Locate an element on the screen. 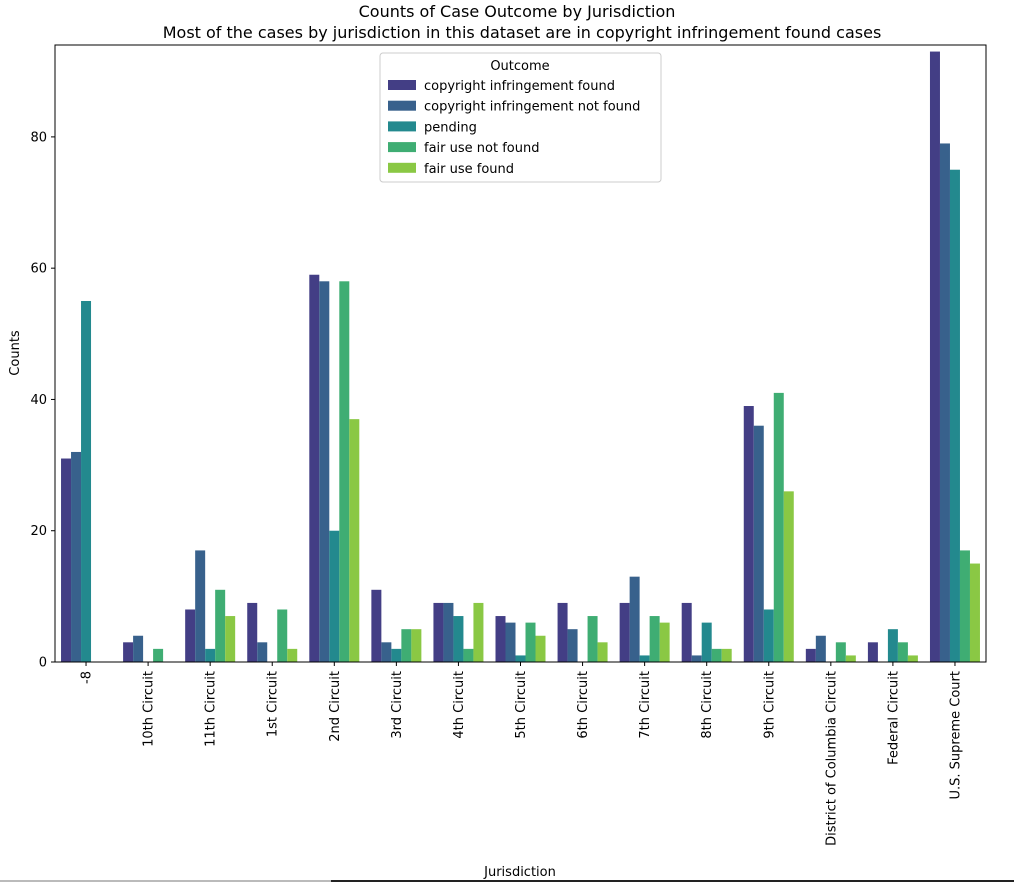  legend-title: Outcome is located at coordinates (519, 66).